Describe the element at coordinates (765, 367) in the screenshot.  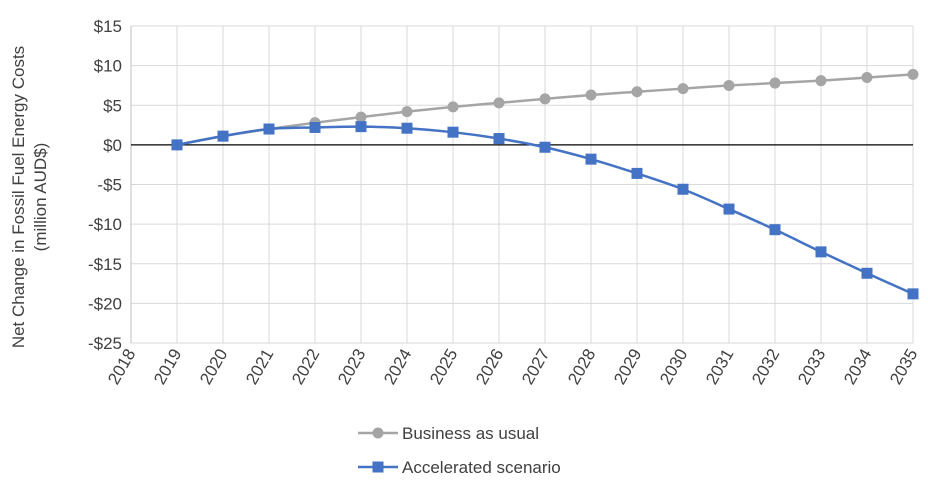
I see `x-tick-label: 2032` at that location.